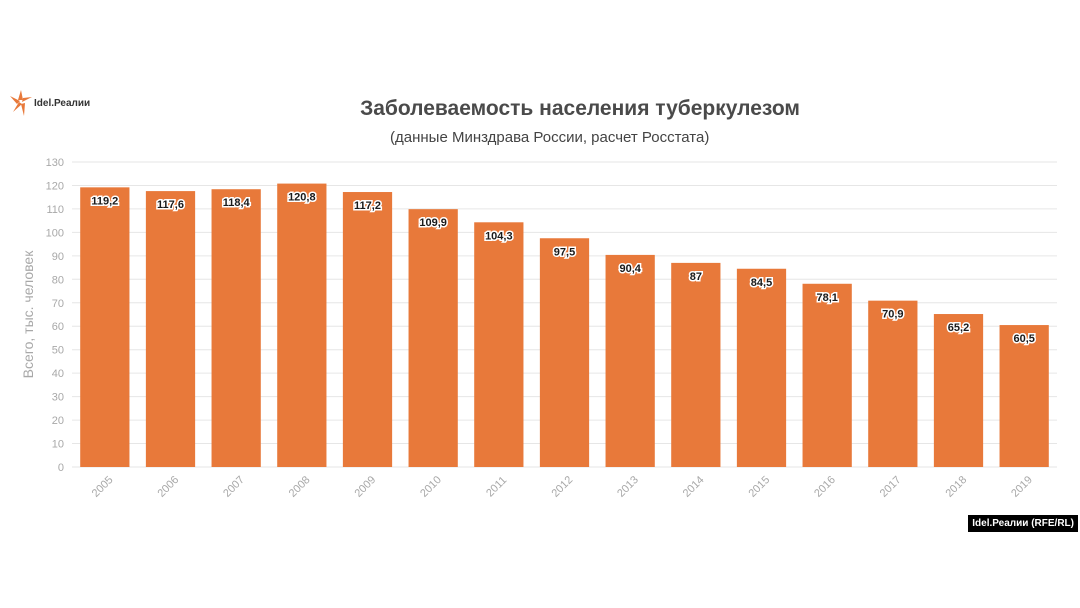 Image resolution: width=1080 pixels, height=608 pixels. What do you see at coordinates (55, 233) in the screenshot?
I see `y-tick-label: 100` at bounding box center [55, 233].